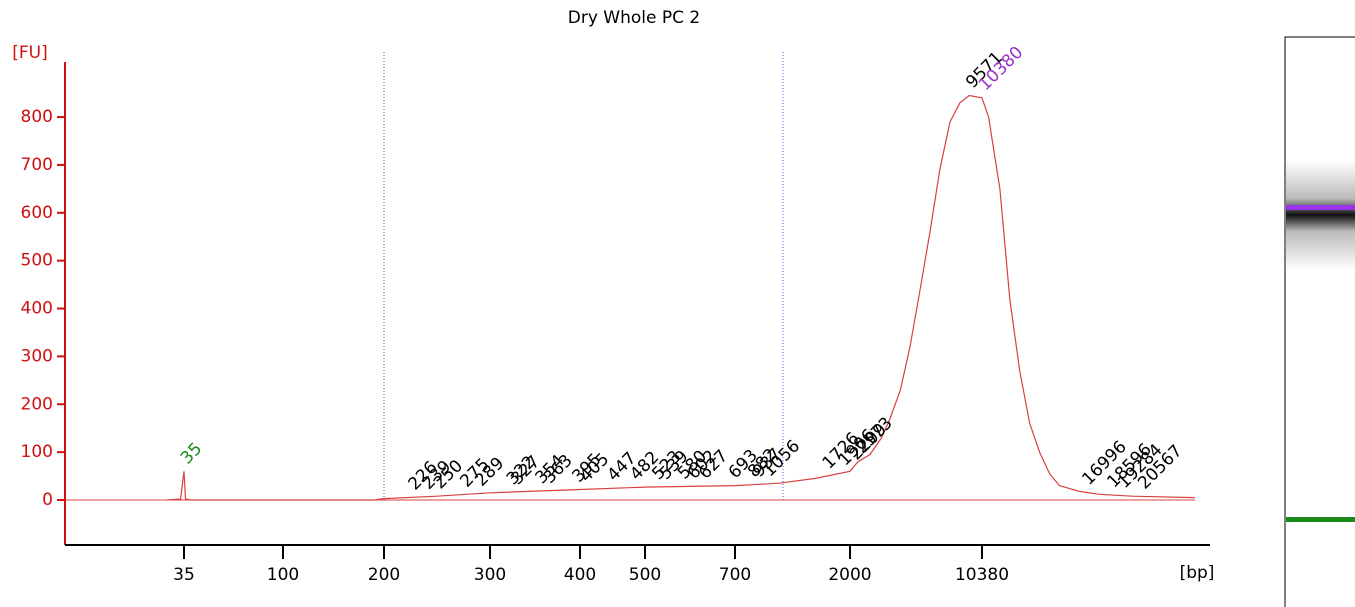 Image resolution: width=1355 pixels, height=607 pixels. What do you see at coordinates (37, 452) in the screenshot?
I see `y-tick-label: 100` at bounding box center [37, 452].